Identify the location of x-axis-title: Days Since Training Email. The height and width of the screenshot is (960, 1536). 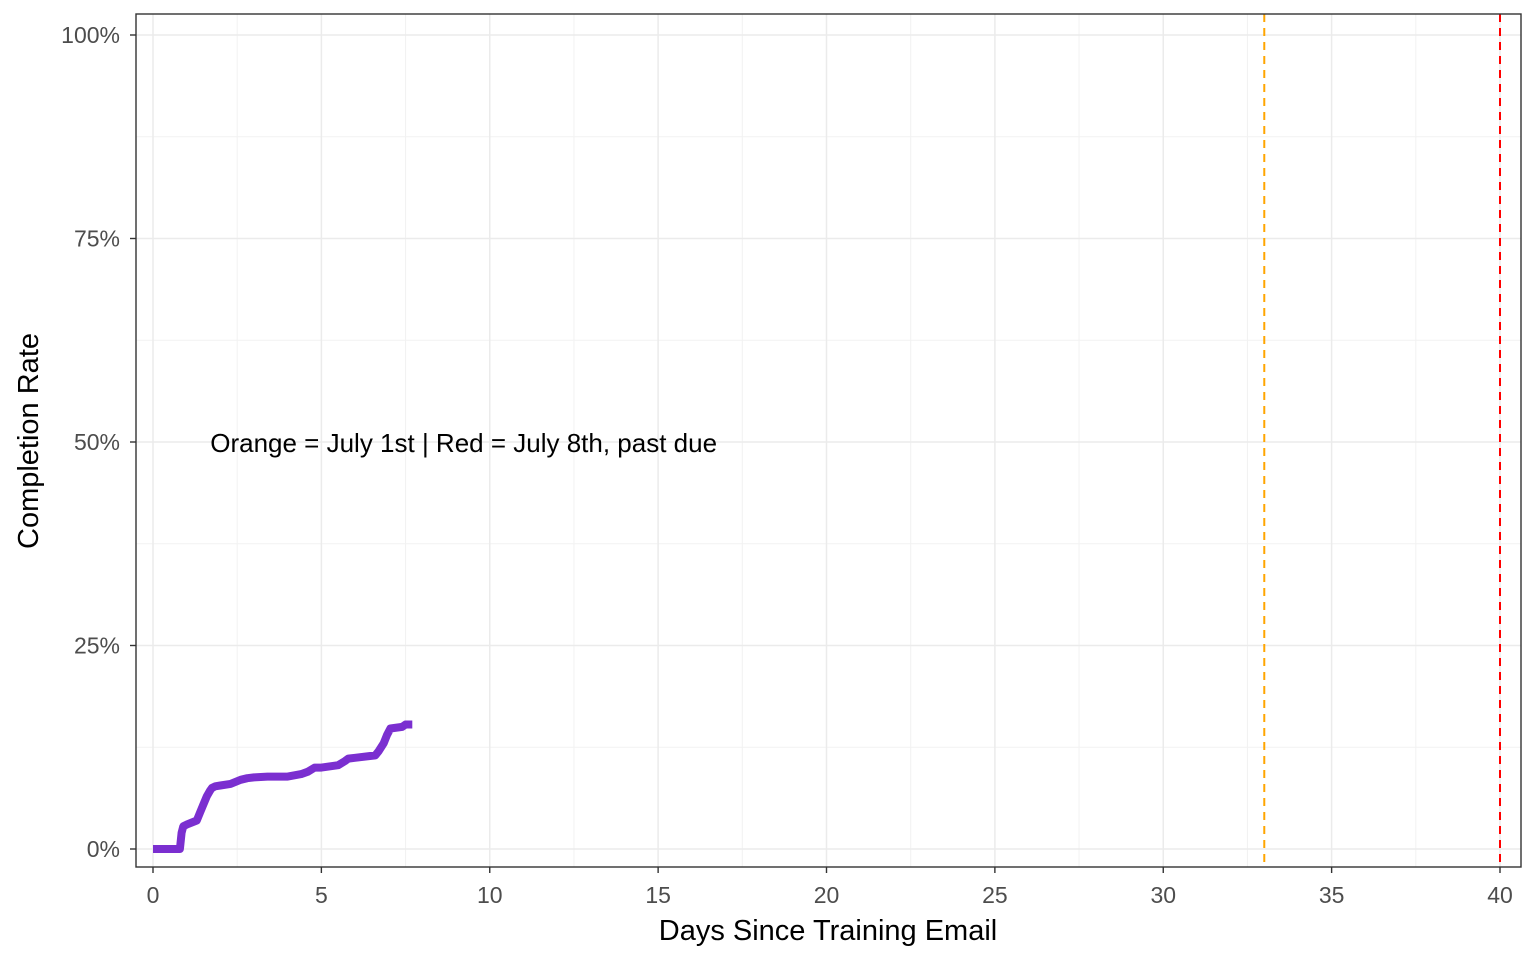
(828, 931).